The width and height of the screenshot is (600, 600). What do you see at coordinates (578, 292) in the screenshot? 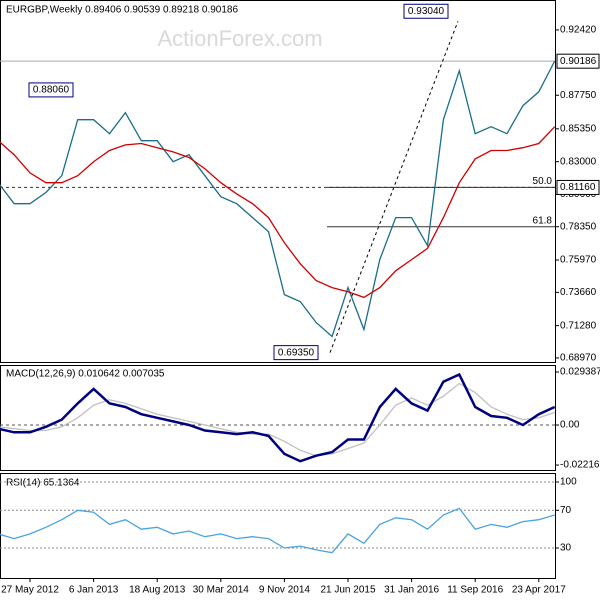
I see `y-tick-label: 0.73660` at bounding box center [578, 292].